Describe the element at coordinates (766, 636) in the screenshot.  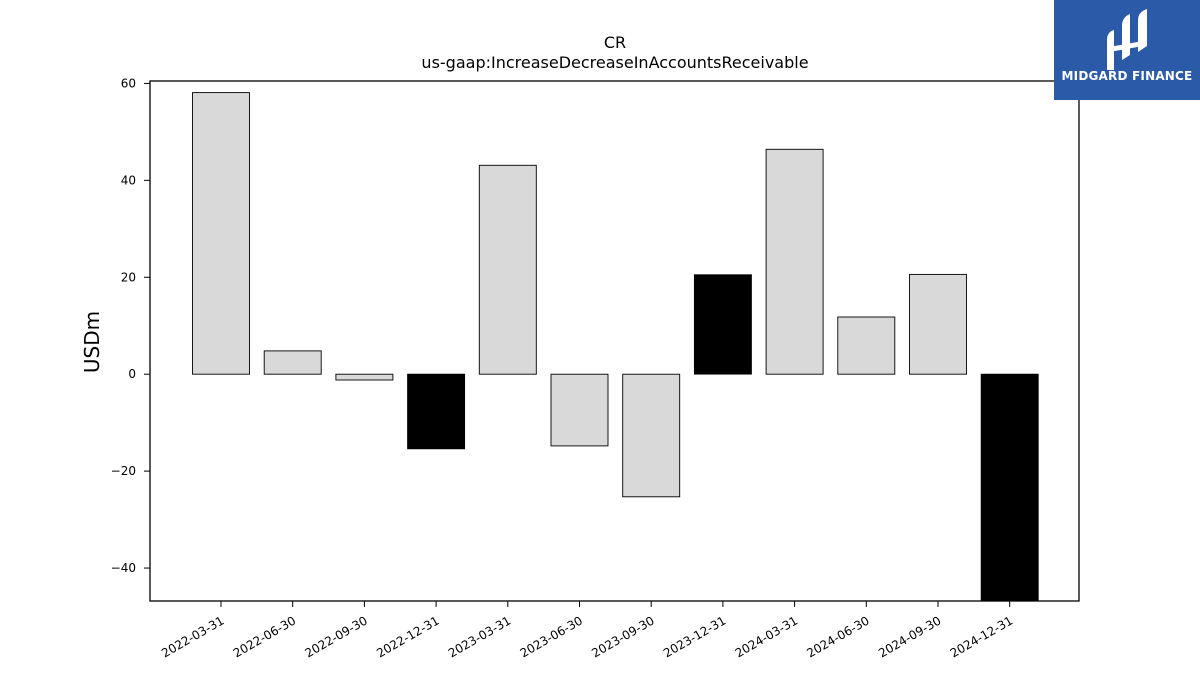
I see `x-tick-label: 2024-03-31` at that location.